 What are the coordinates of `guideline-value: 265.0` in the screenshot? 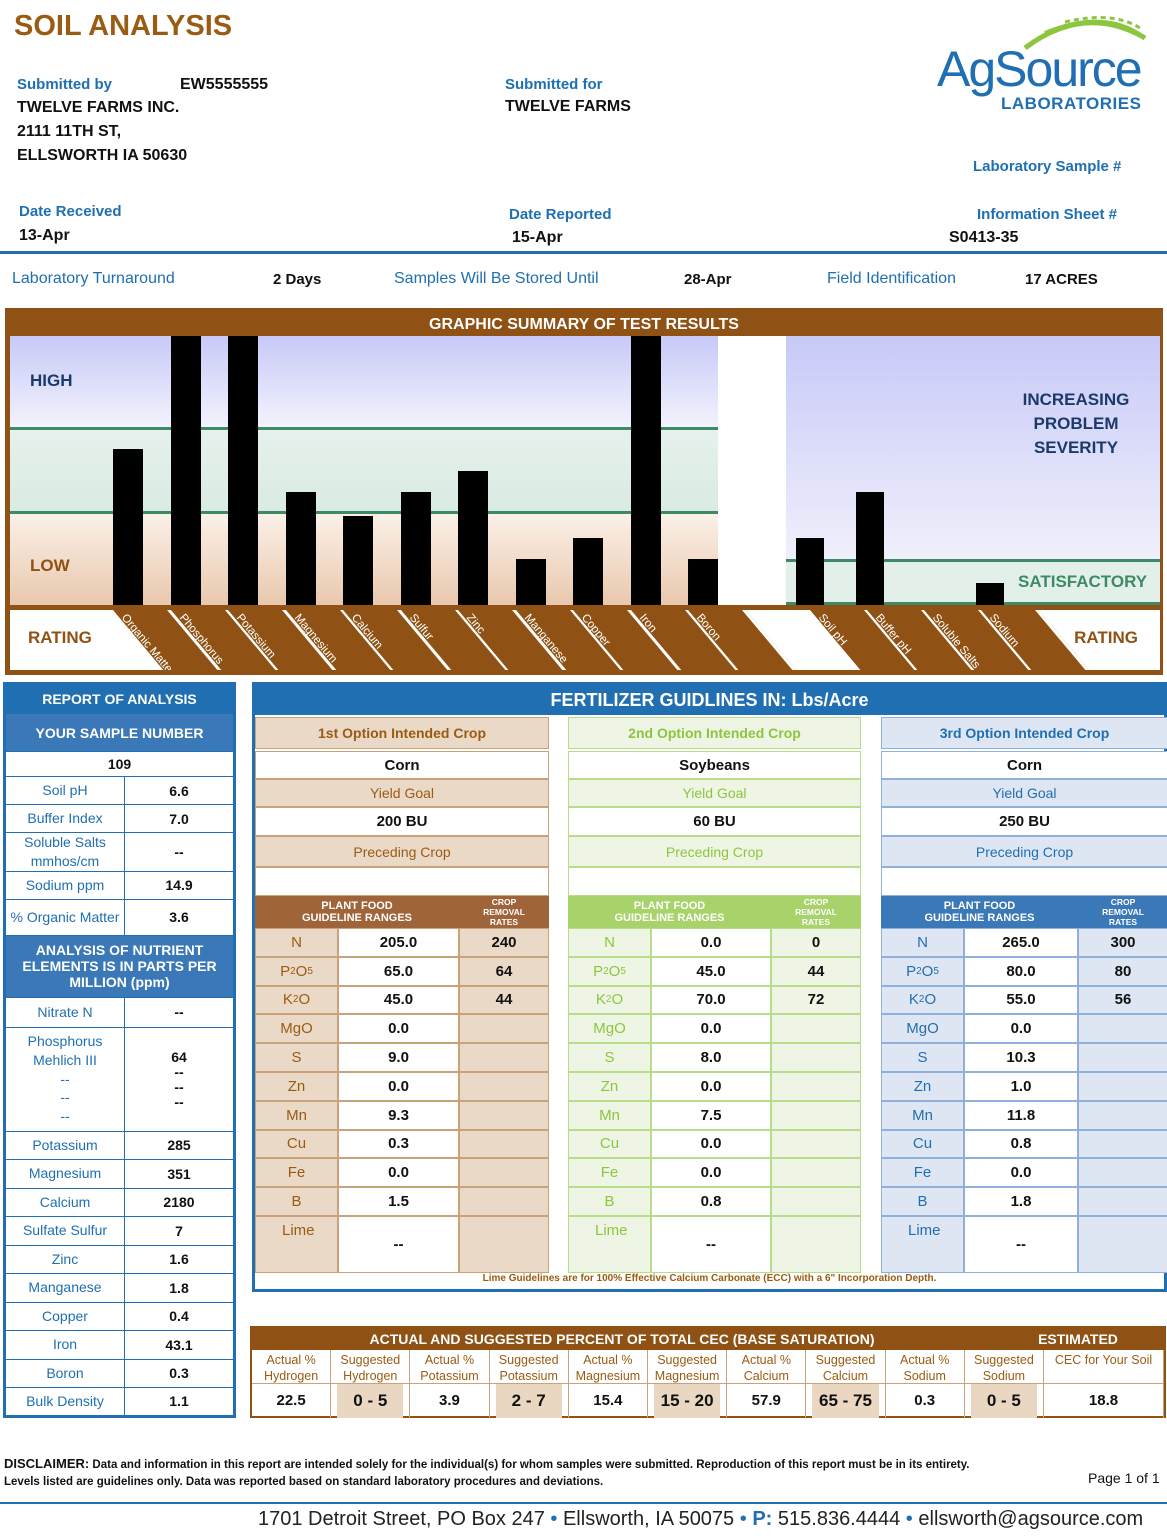 It's located at (1021, 942).